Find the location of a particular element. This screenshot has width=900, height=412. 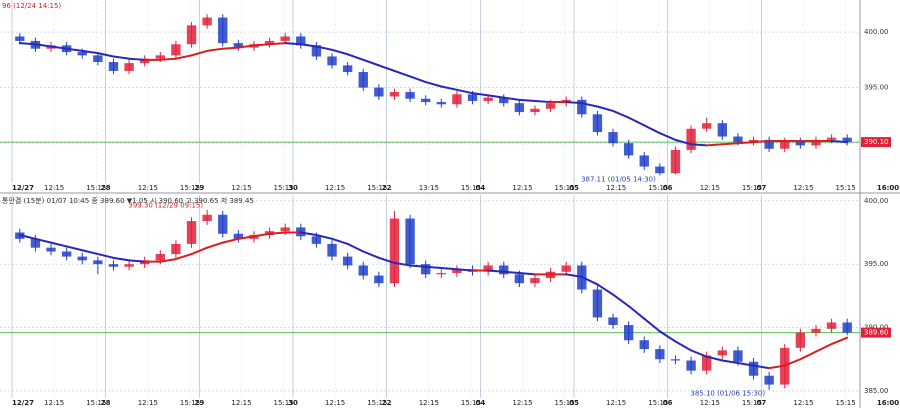

annotation: 387.11 (01/05 14:30) is located at coordinates (618, 179).